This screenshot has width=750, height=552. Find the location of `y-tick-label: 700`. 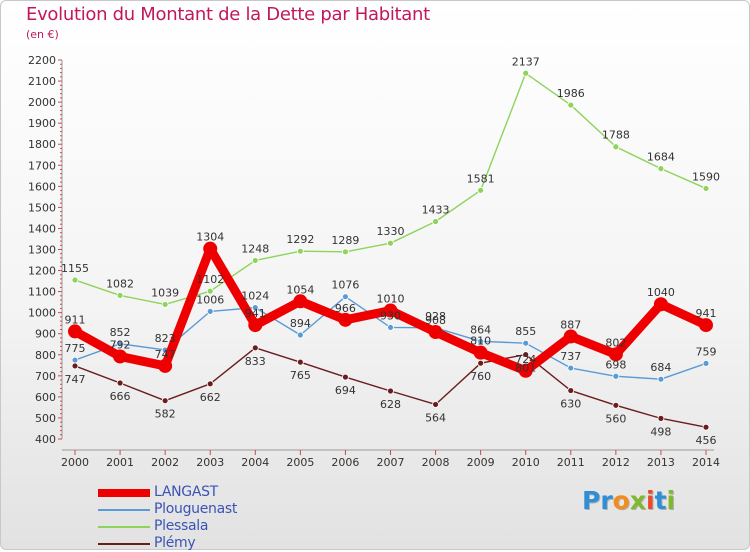

y-tick-label: 700 is located at coordinates (45, 376).